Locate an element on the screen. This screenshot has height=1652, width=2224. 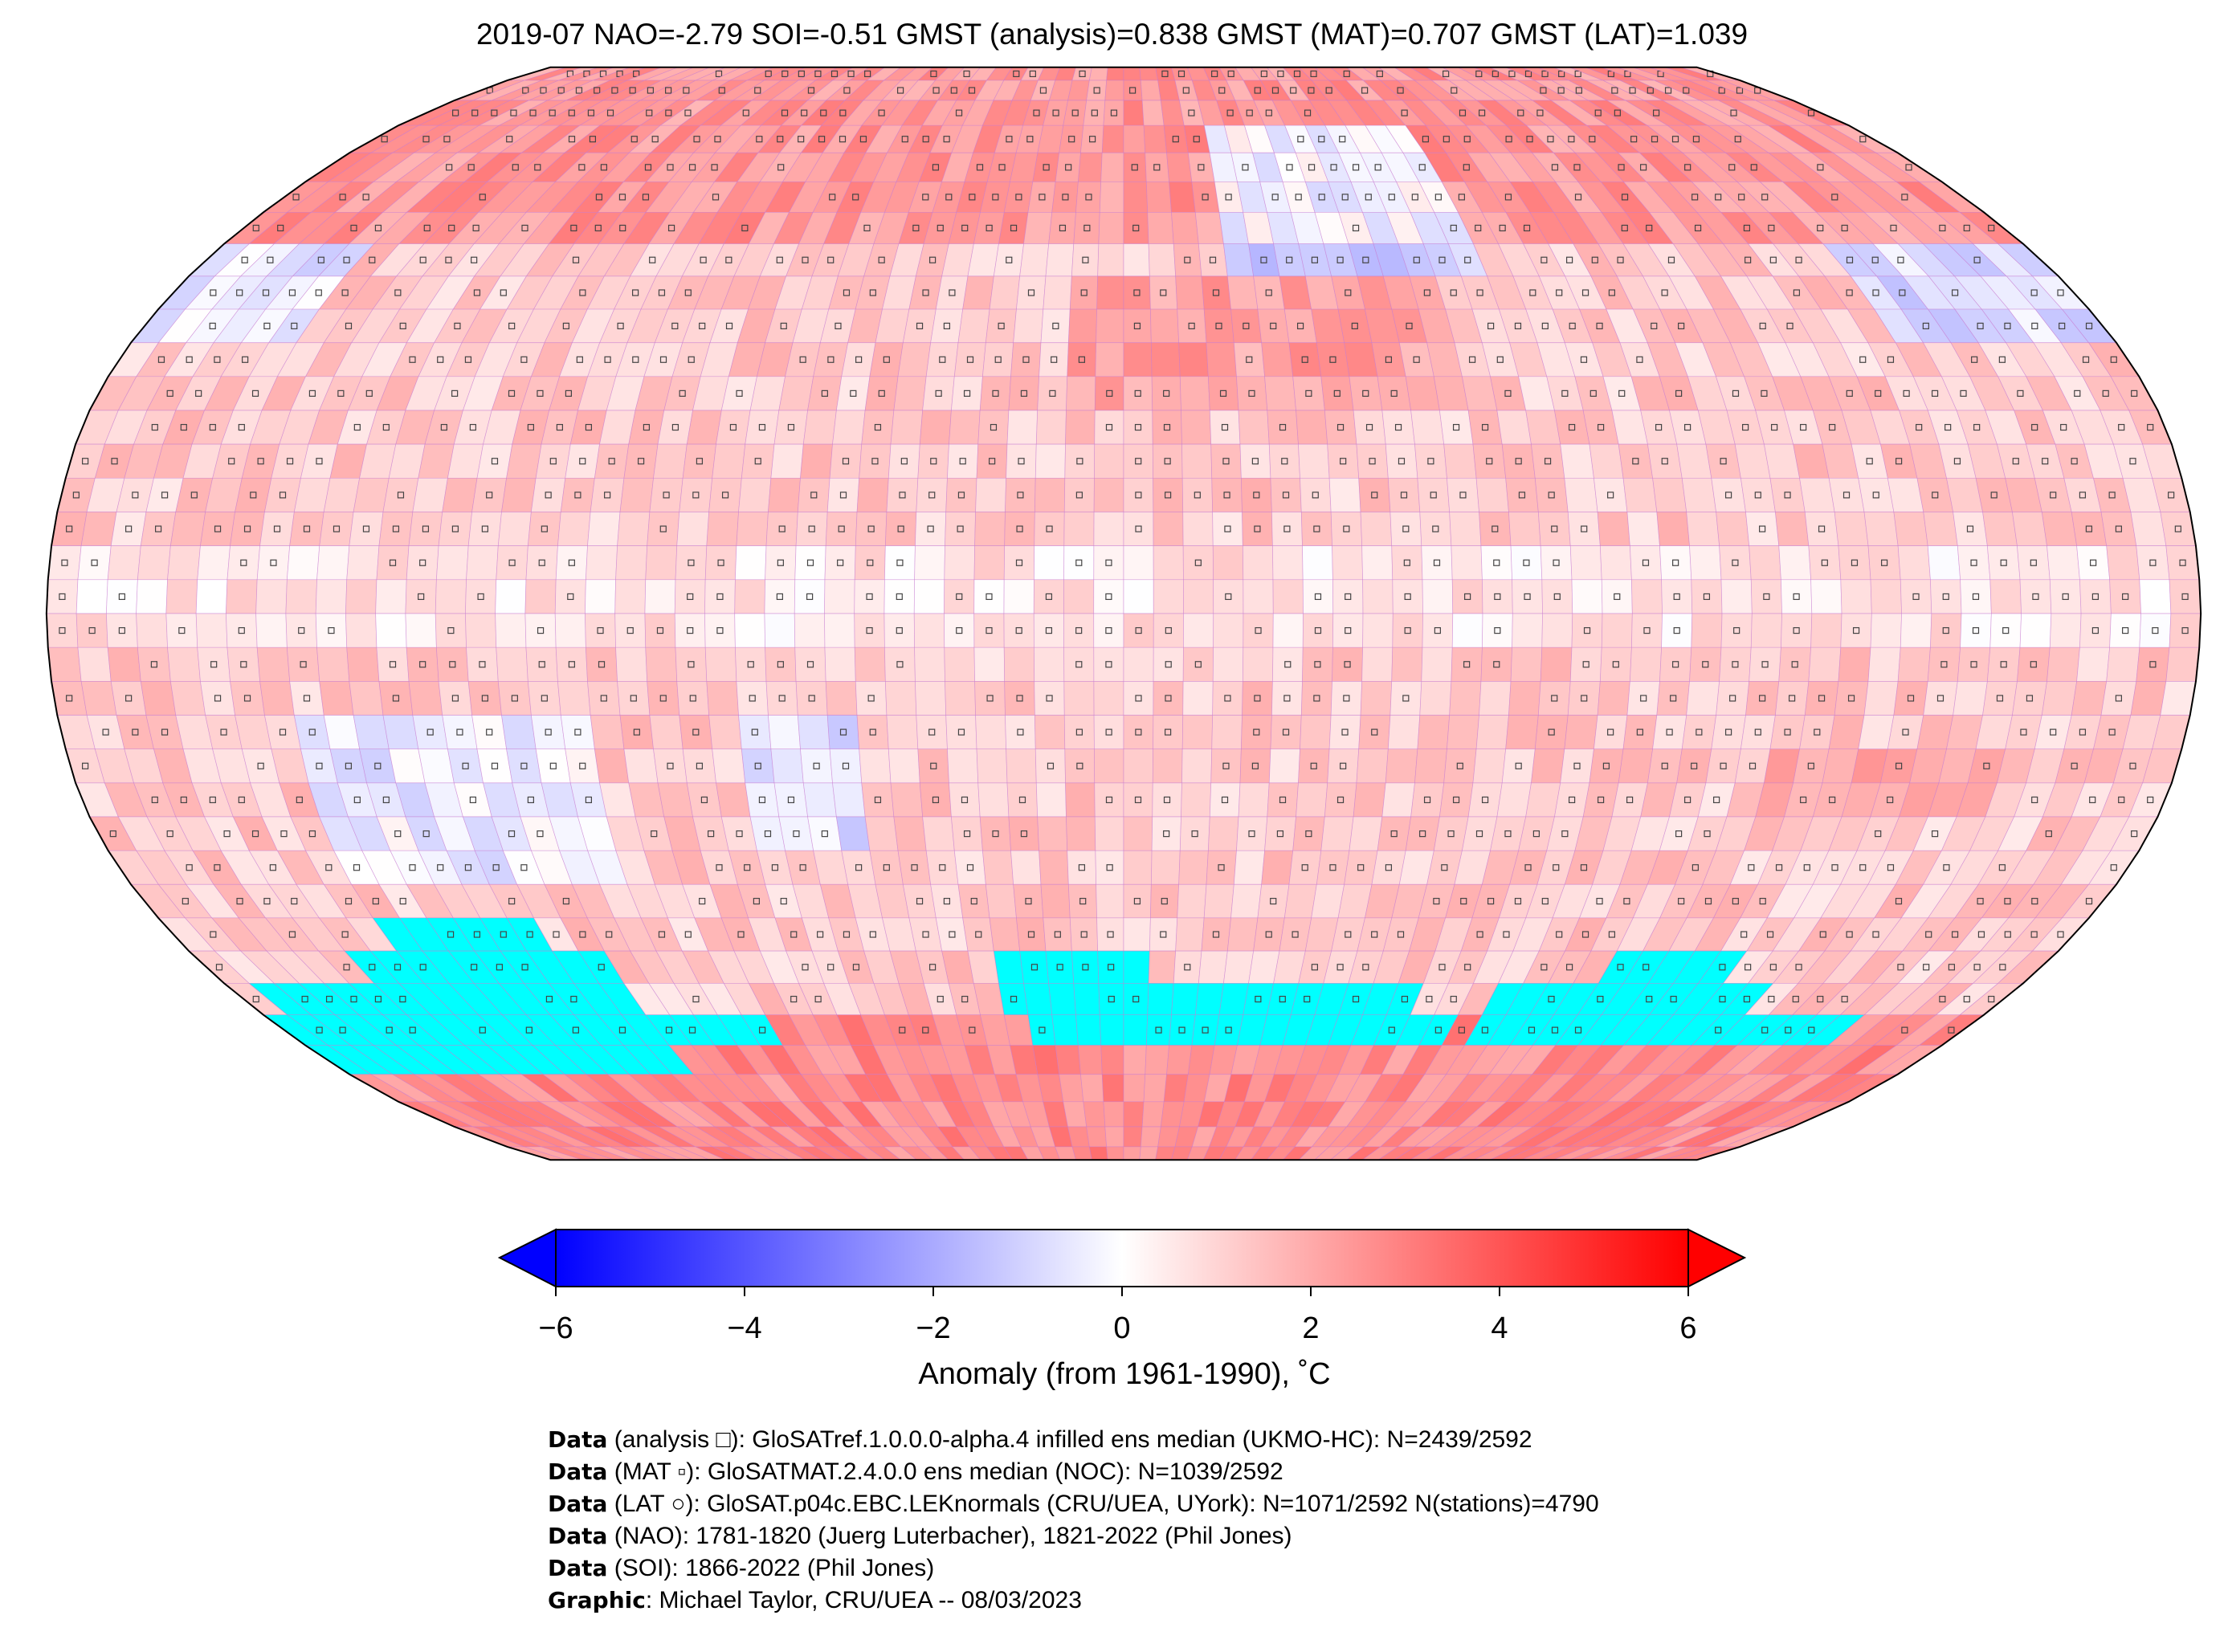
colorbar-tick-label: 4 is located at coordinates (1499, 1328).